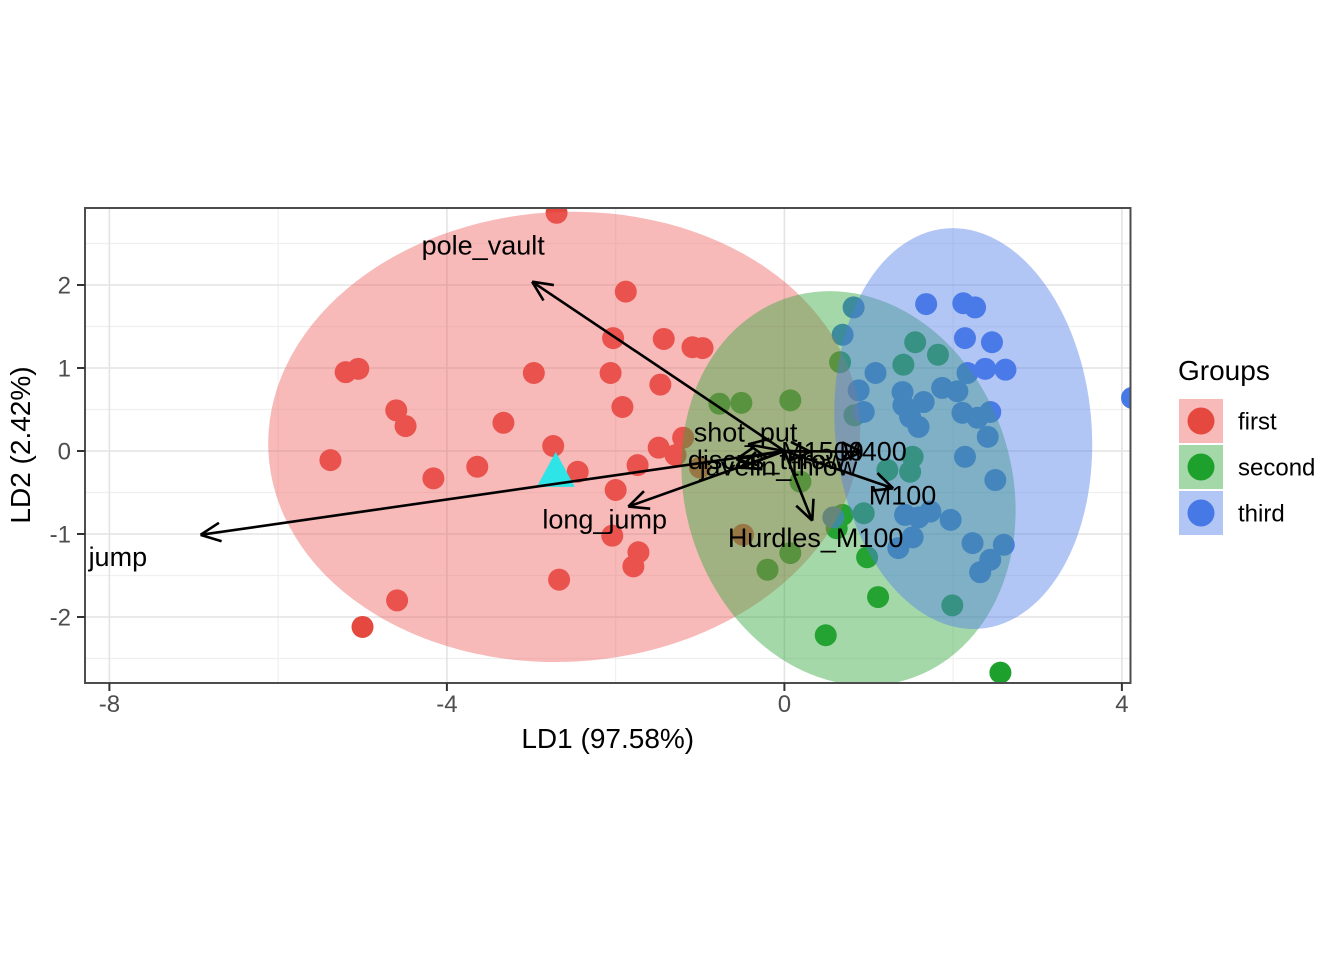 The image size is (1344, 965). I want to click on x-tick-label: -4, so click(446, 704).